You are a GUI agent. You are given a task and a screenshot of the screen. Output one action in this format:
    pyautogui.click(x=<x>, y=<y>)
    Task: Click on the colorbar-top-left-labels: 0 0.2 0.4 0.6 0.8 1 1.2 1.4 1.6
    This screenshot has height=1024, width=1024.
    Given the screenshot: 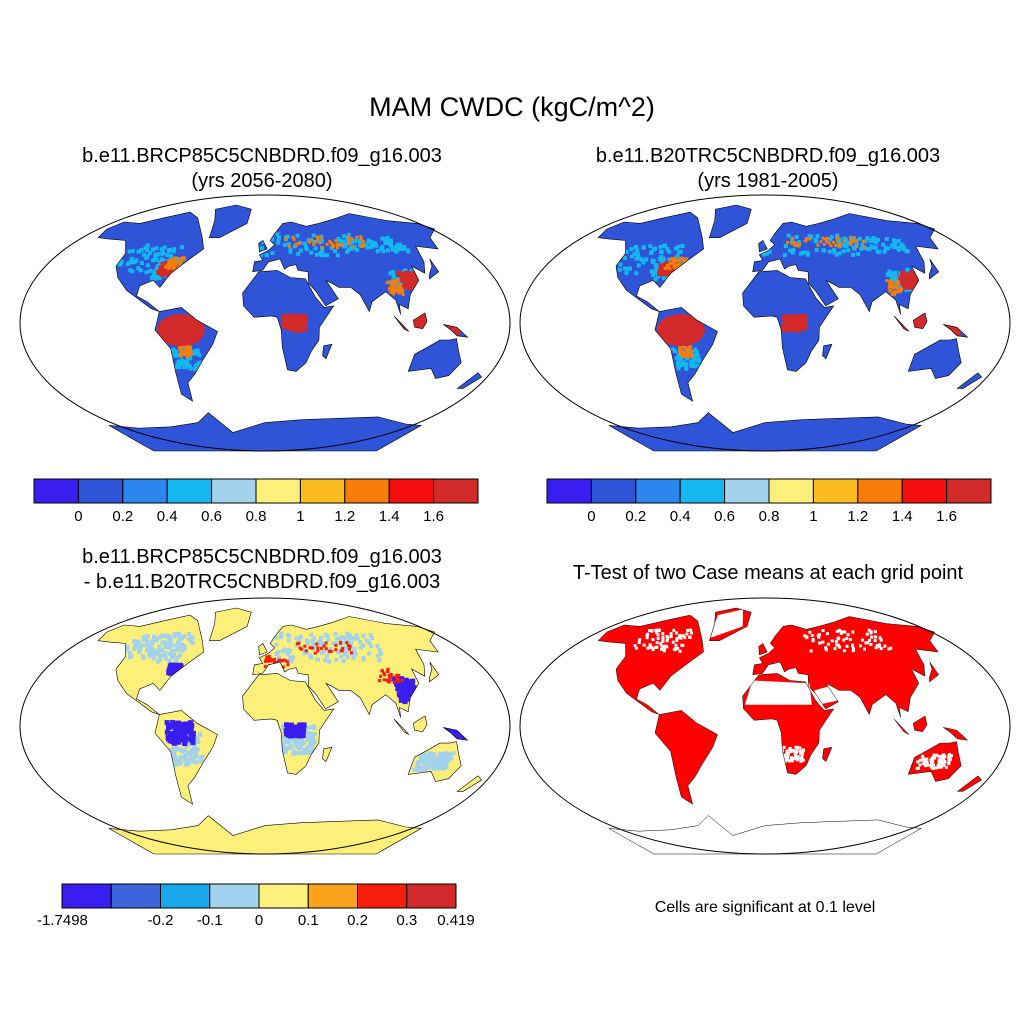 What is the action you would take?
    pyautogui.click(x=256, y=518)
    